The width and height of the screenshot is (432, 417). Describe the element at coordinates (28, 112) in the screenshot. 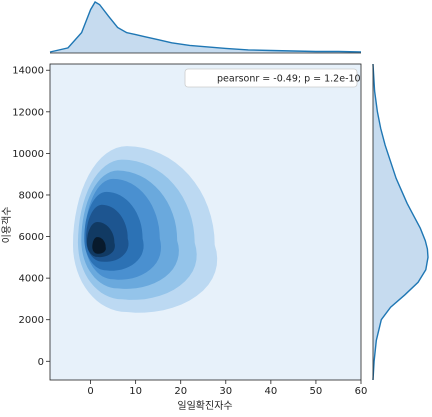

I see `y-tick-label: 12000` at that location.